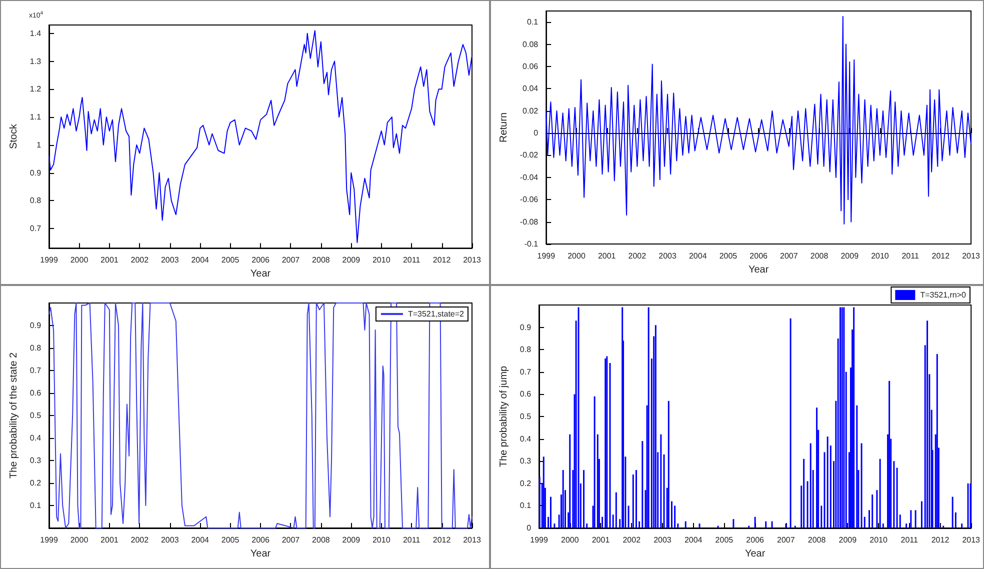 The image size is (984, 569). What do you see at coordinates (39, 145) in the screenshot?
I see `y-tick-label: 1` at bounding box center [39, 145].